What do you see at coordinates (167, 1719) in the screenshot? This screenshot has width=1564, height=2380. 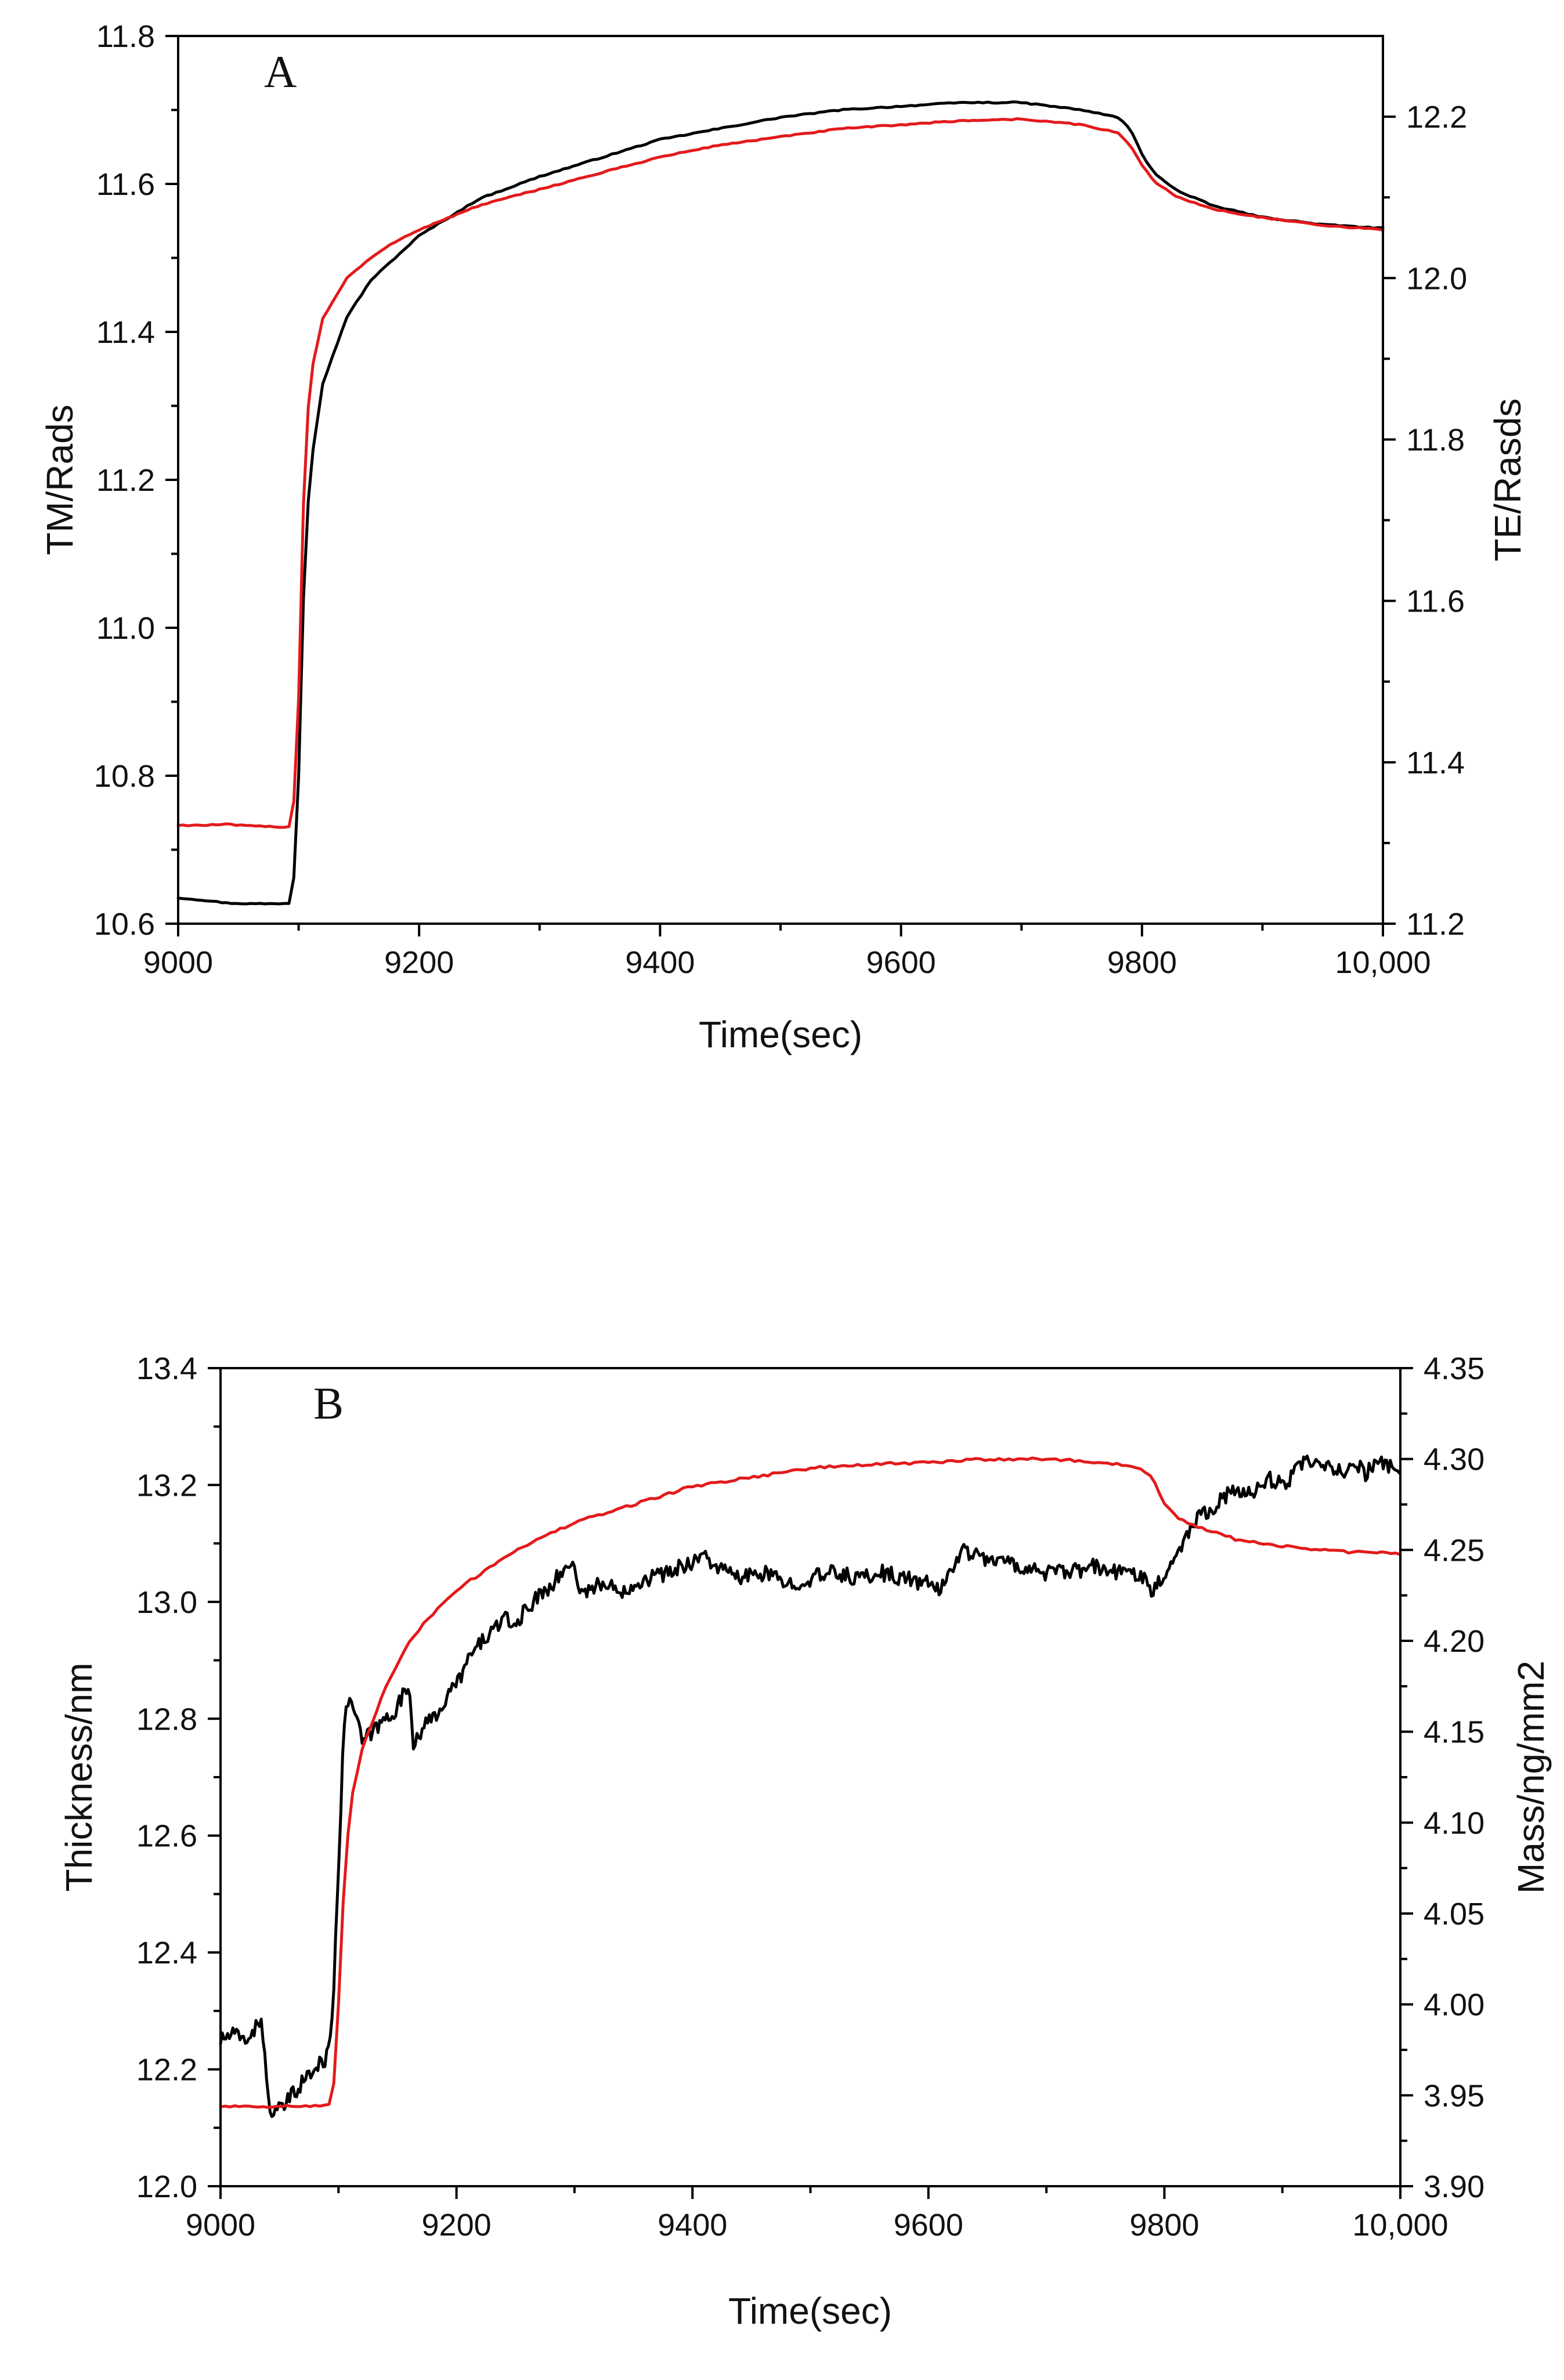 I see `chart-b-y-left-tick-label: 12.8` at bounding box center [167, 1719].